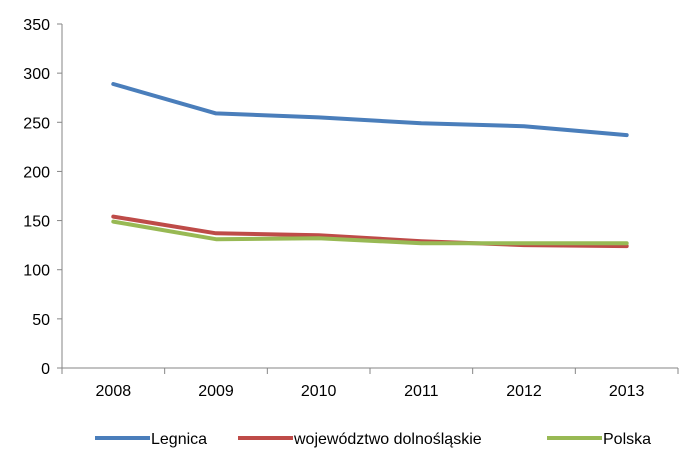  I want to click on y-tick-label: 50, so click(41, 320).